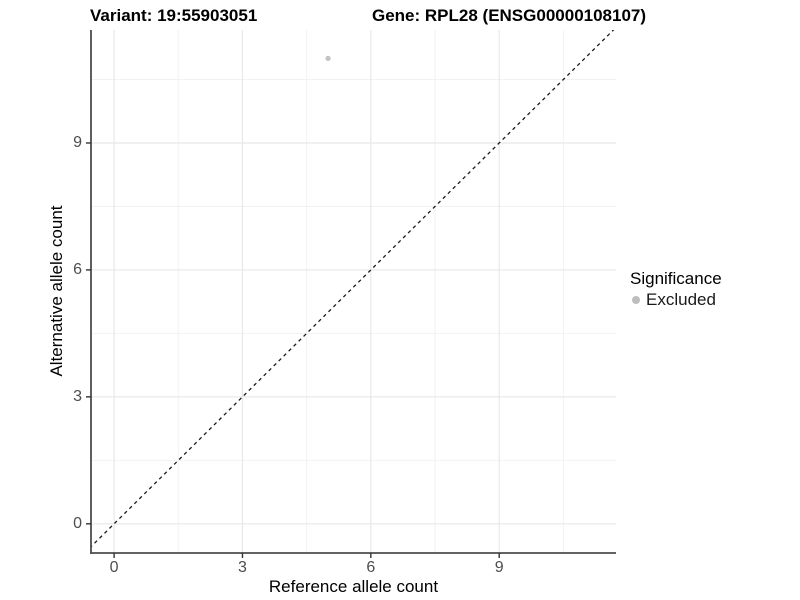 The width and height of the screenshot is (800, 600). I want to click on y-tick-label: 6, so click(77, 269).